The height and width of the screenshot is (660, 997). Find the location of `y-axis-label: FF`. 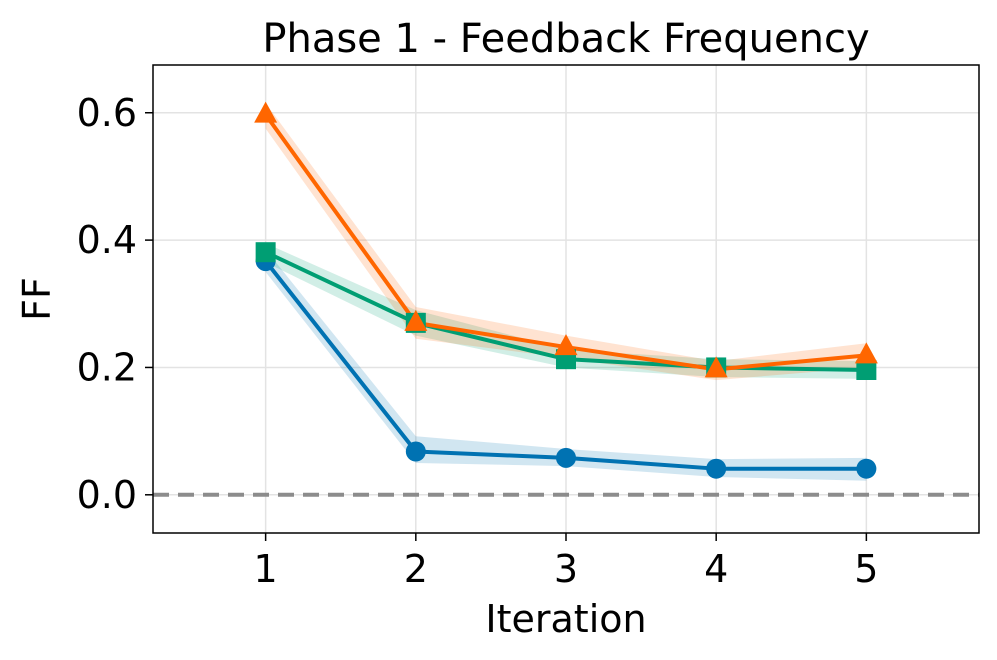

y-axis-label: FF is located at coordinates (37, 299).